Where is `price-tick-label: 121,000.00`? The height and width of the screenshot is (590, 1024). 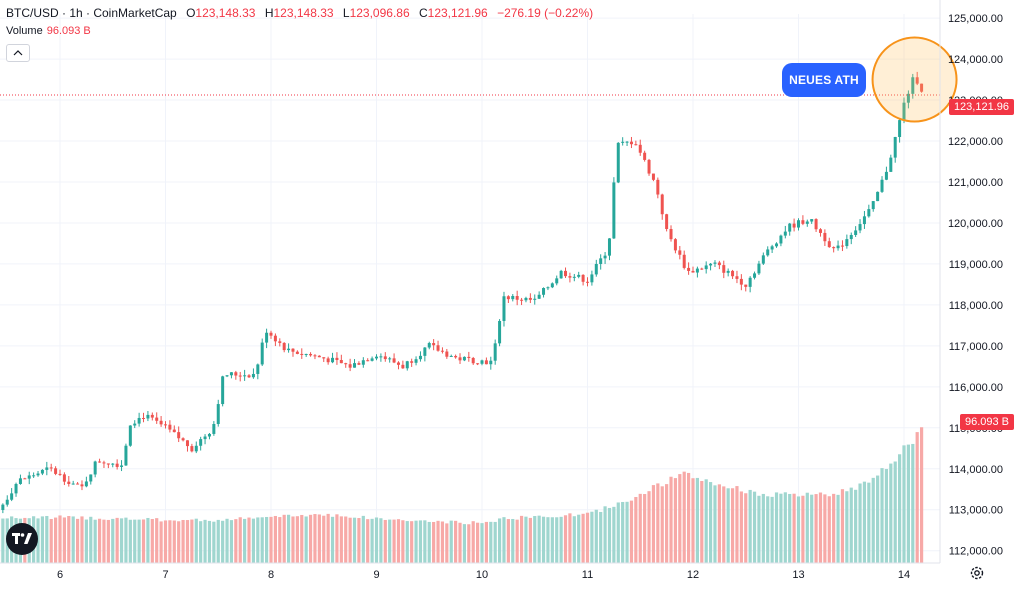 price-tick-label: 121,000.00 is located at coordinates (975, 183).